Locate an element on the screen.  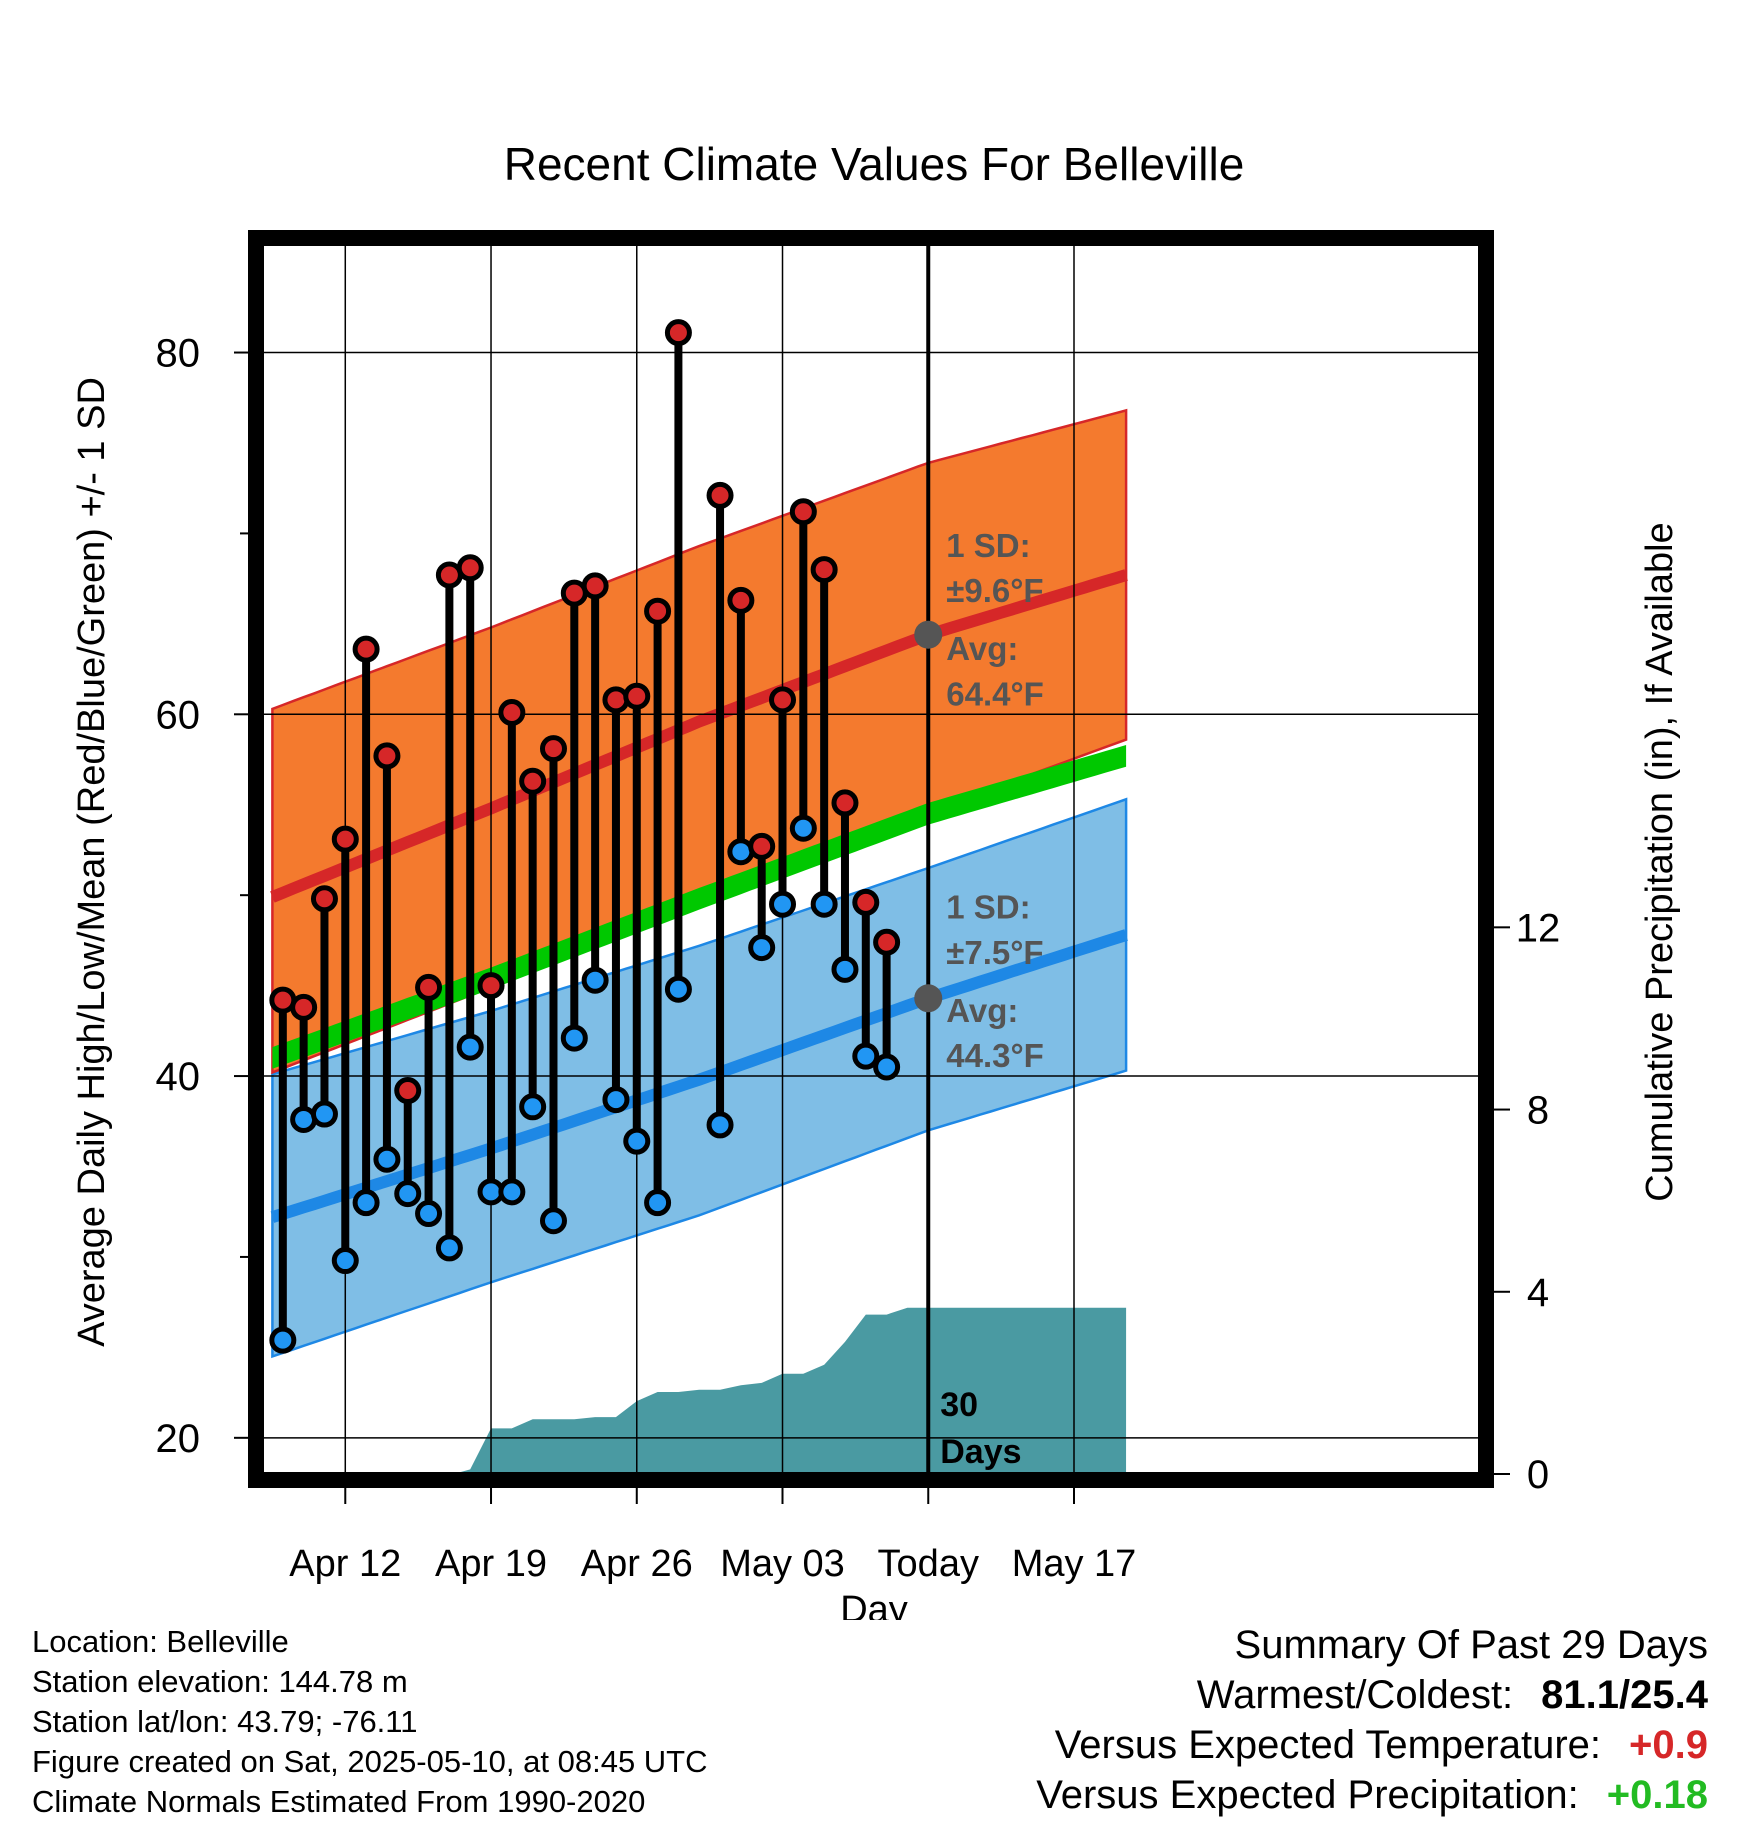
temp-label: Versus Expected Temperature: is located at coordinates (1328, 1745).